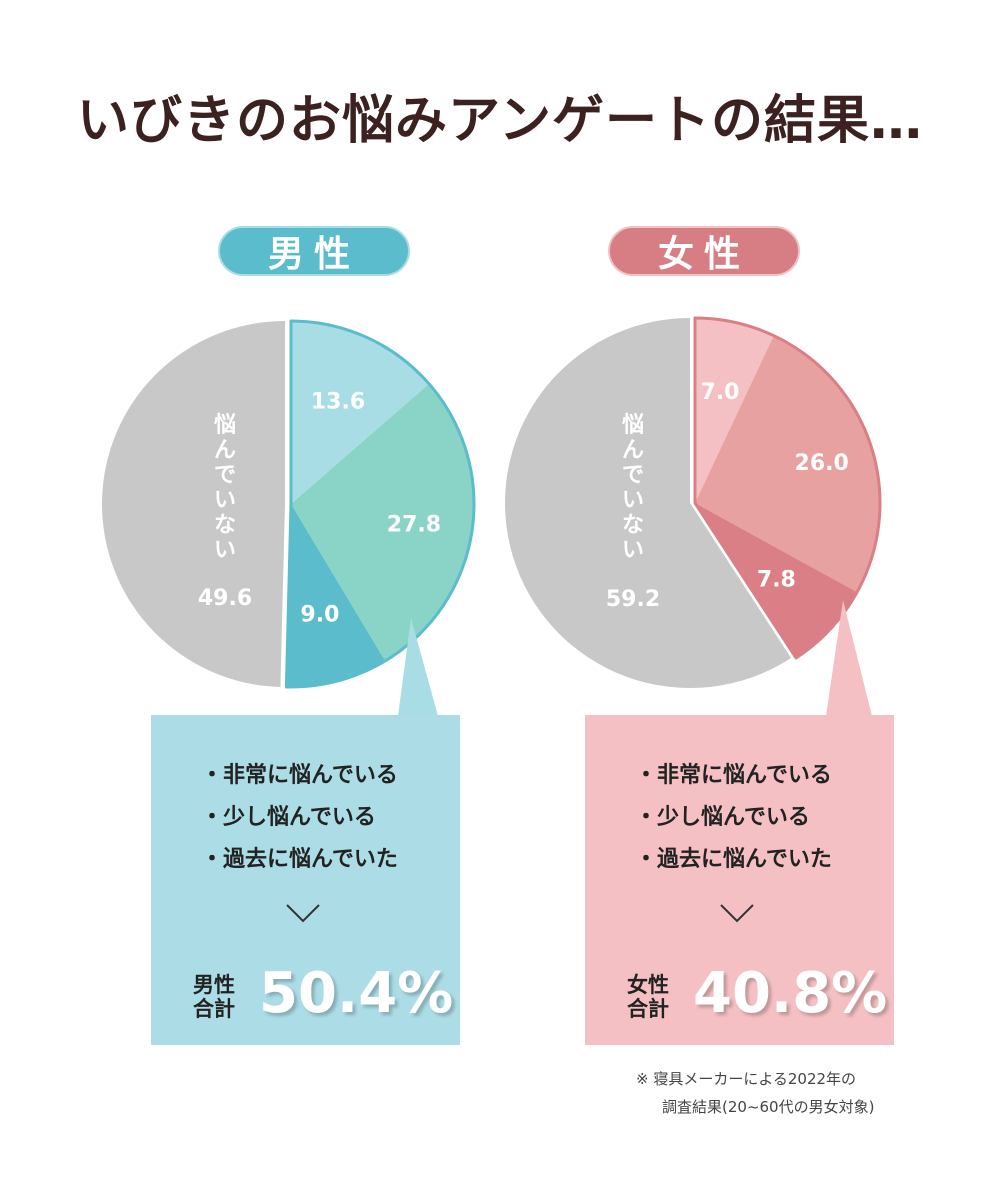  Describe the element at coordinates (356, 993) in the screenshot. I see `male-total-value: 50.4%` at that location.